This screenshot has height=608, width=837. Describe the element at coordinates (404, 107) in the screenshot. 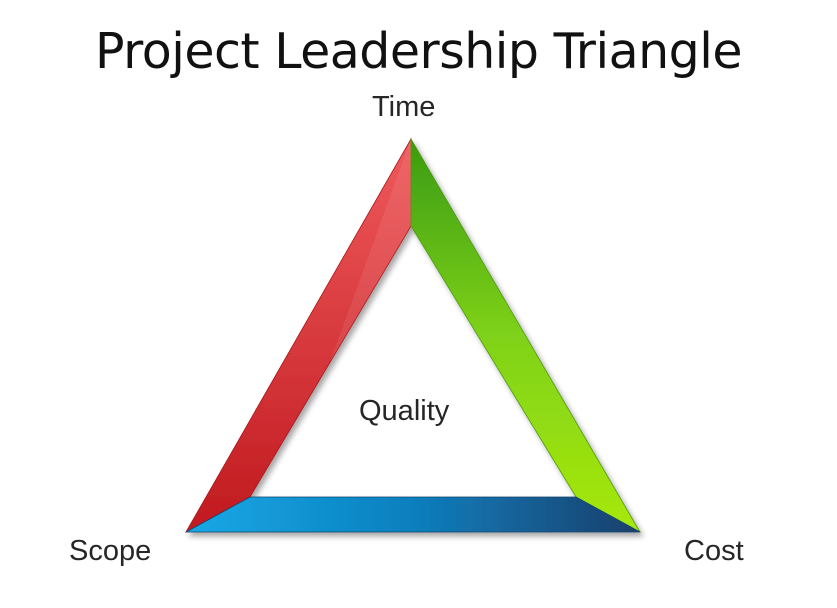

I see `corner-label-time: Time` at that location.